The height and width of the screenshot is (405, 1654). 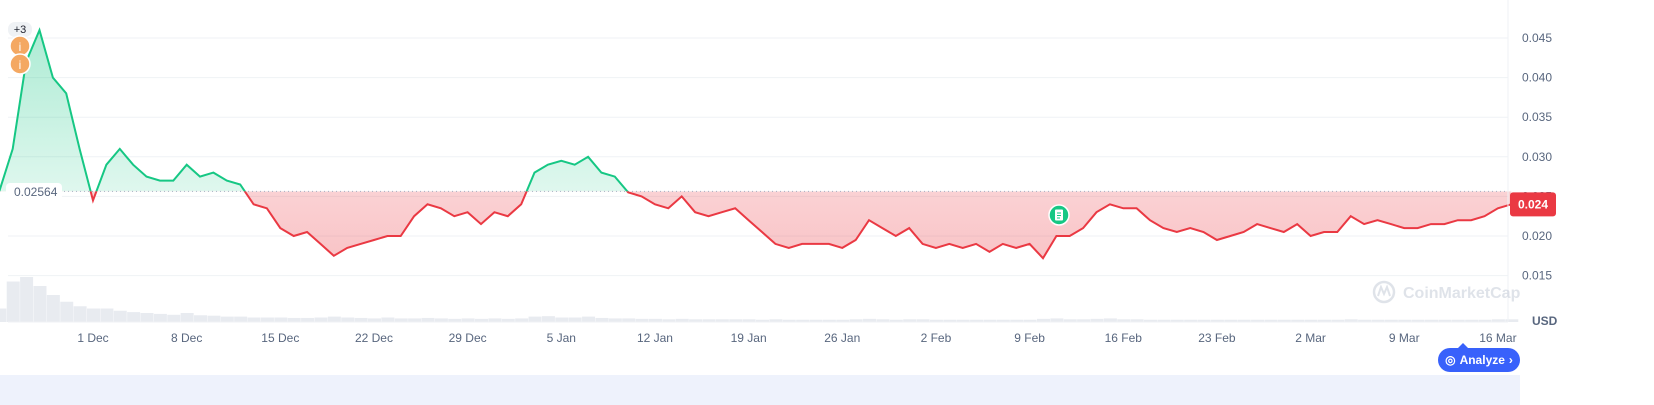 I want to click on chevron-right-icon: ›, so click(x=1510, y=360).